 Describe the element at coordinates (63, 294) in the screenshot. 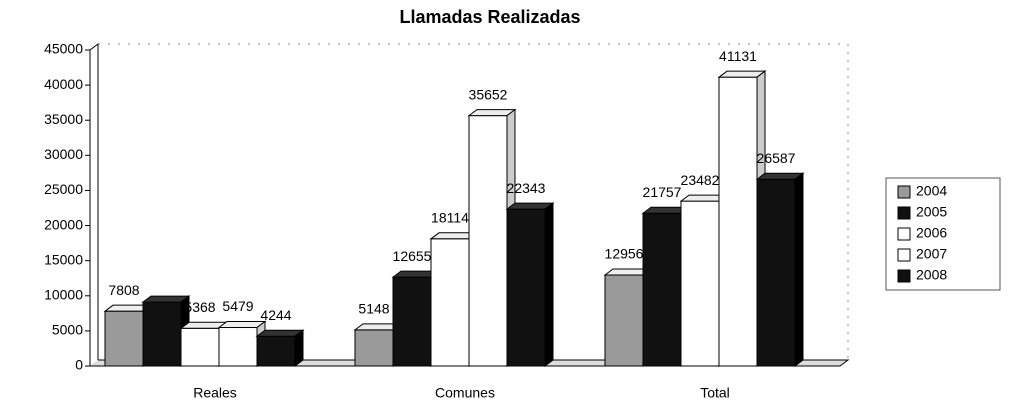

I see `y-tick-label: 10000` at that location.